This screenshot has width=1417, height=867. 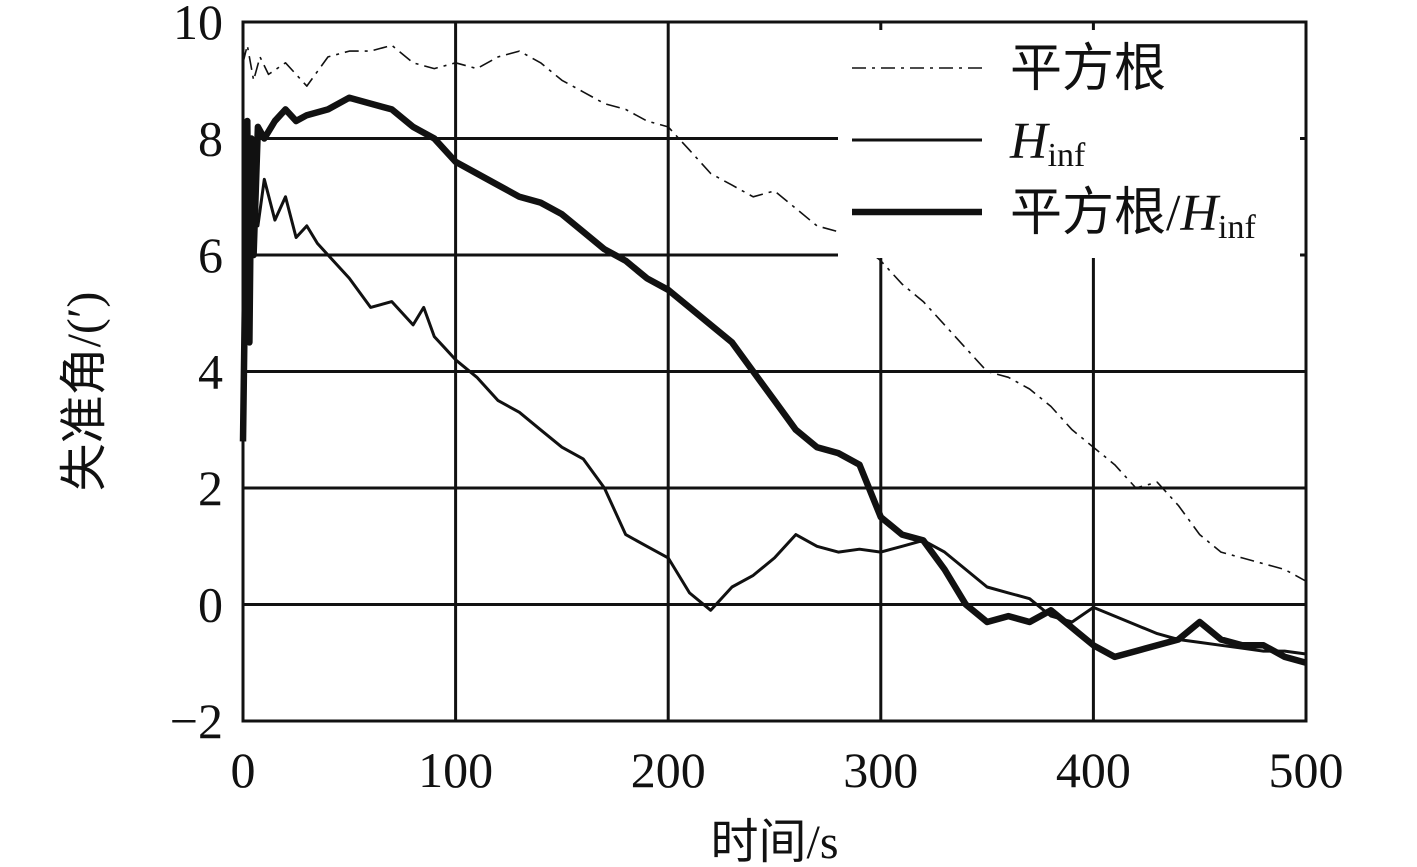 What do you see at coordinates (84, 392) in the screenshot?
I see `y-axis-label: 失准角/(′)` at bounding box center [84, 392].